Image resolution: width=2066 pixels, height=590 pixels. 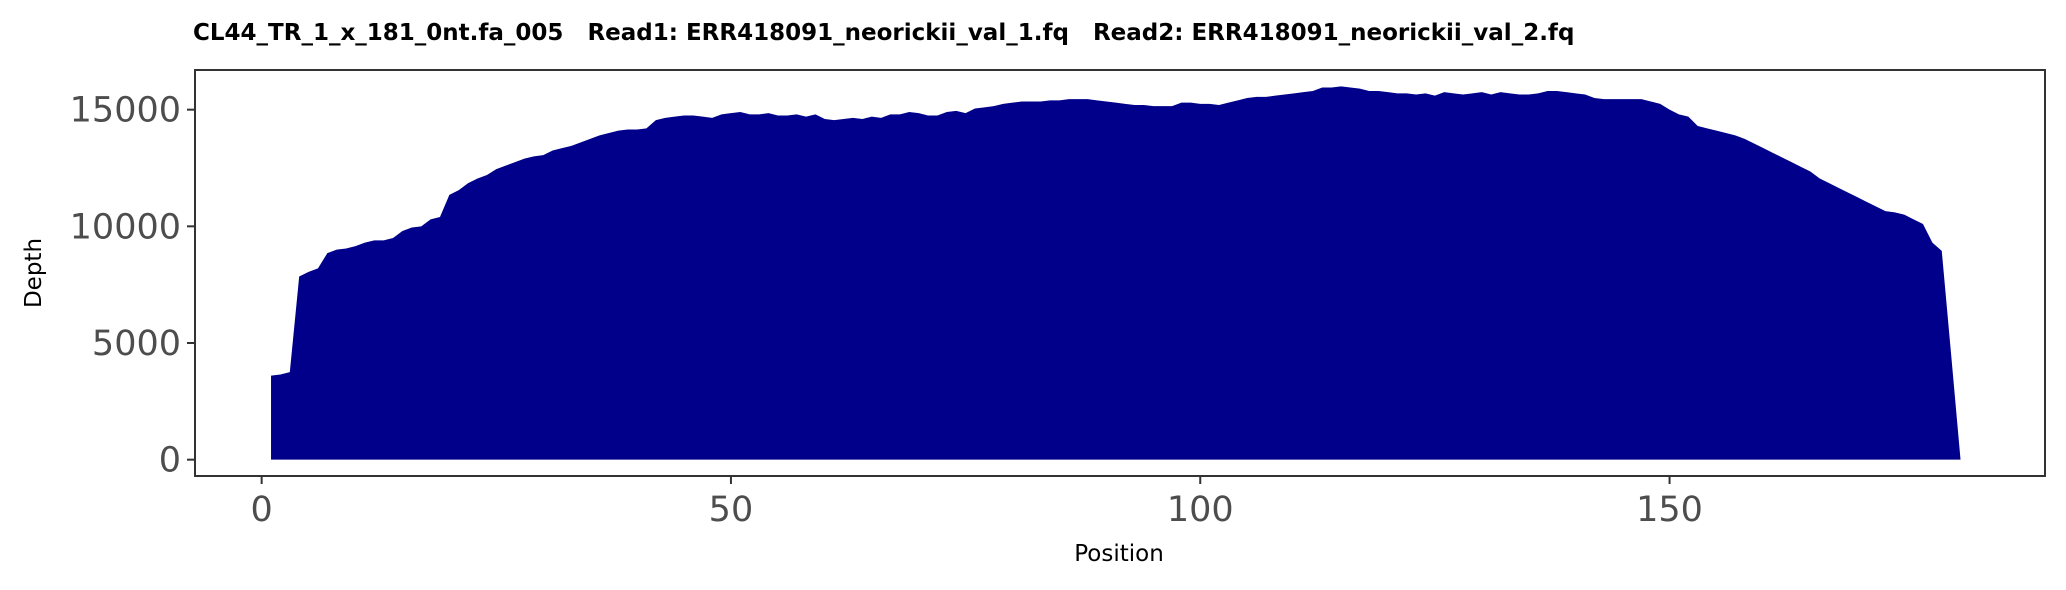 I want to click on x-axis-title: Position, so click(x=1119, y=554).